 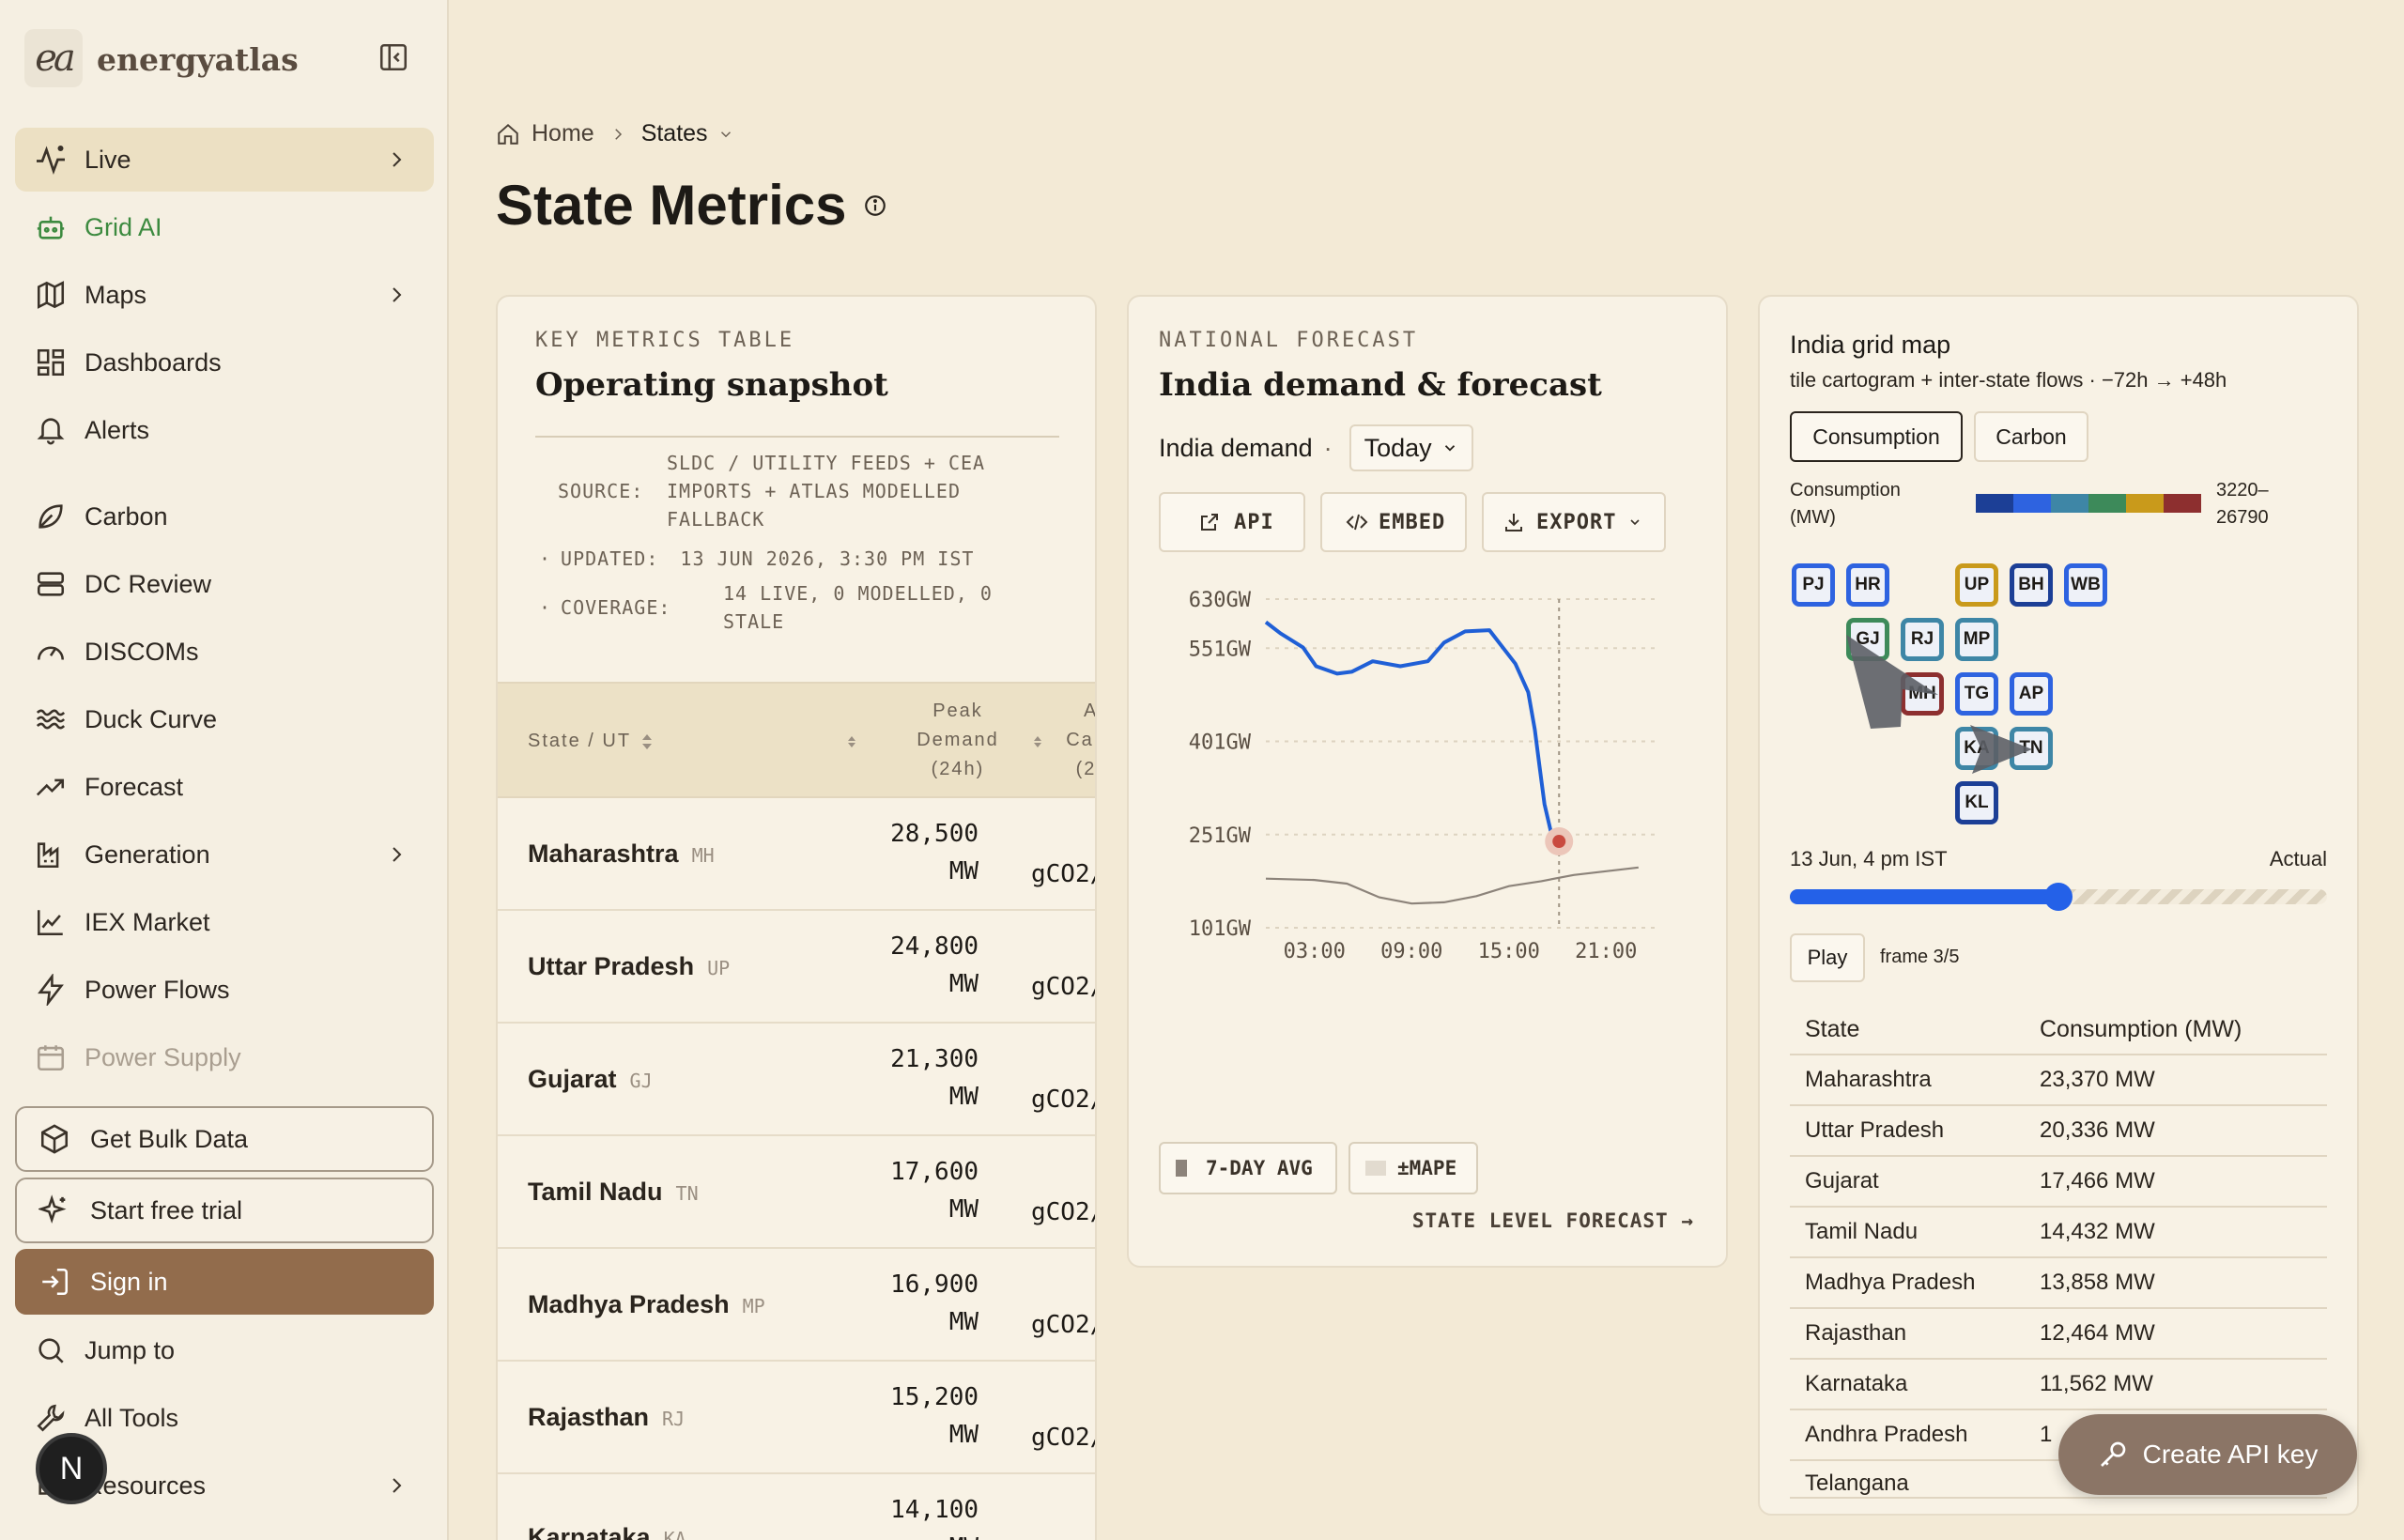 What do you see at coordinates (2031, 436) in the screenshot?
I see `carbon-toggle: Carbon` at bounding box center [2031, 436].